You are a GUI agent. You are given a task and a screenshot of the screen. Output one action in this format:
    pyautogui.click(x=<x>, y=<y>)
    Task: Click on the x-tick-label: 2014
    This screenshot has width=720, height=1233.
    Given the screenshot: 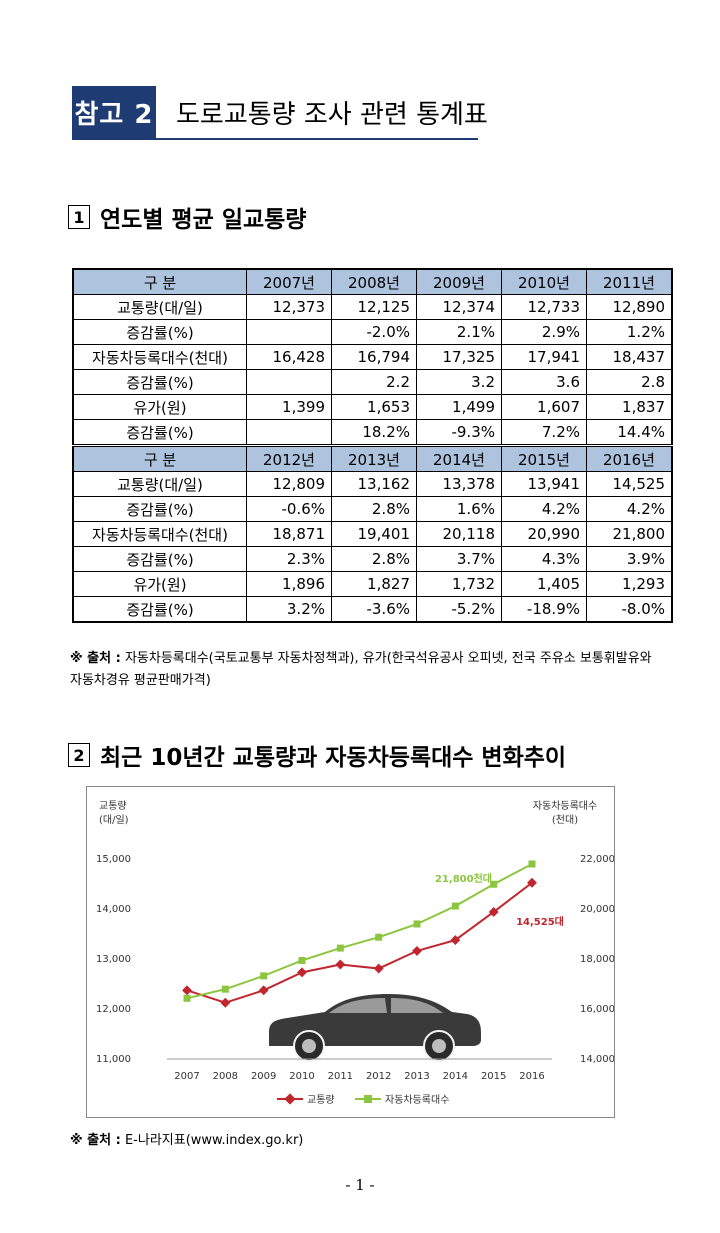 What is the action you would take?
    pyautogui.click(x=455, y=1076)
    